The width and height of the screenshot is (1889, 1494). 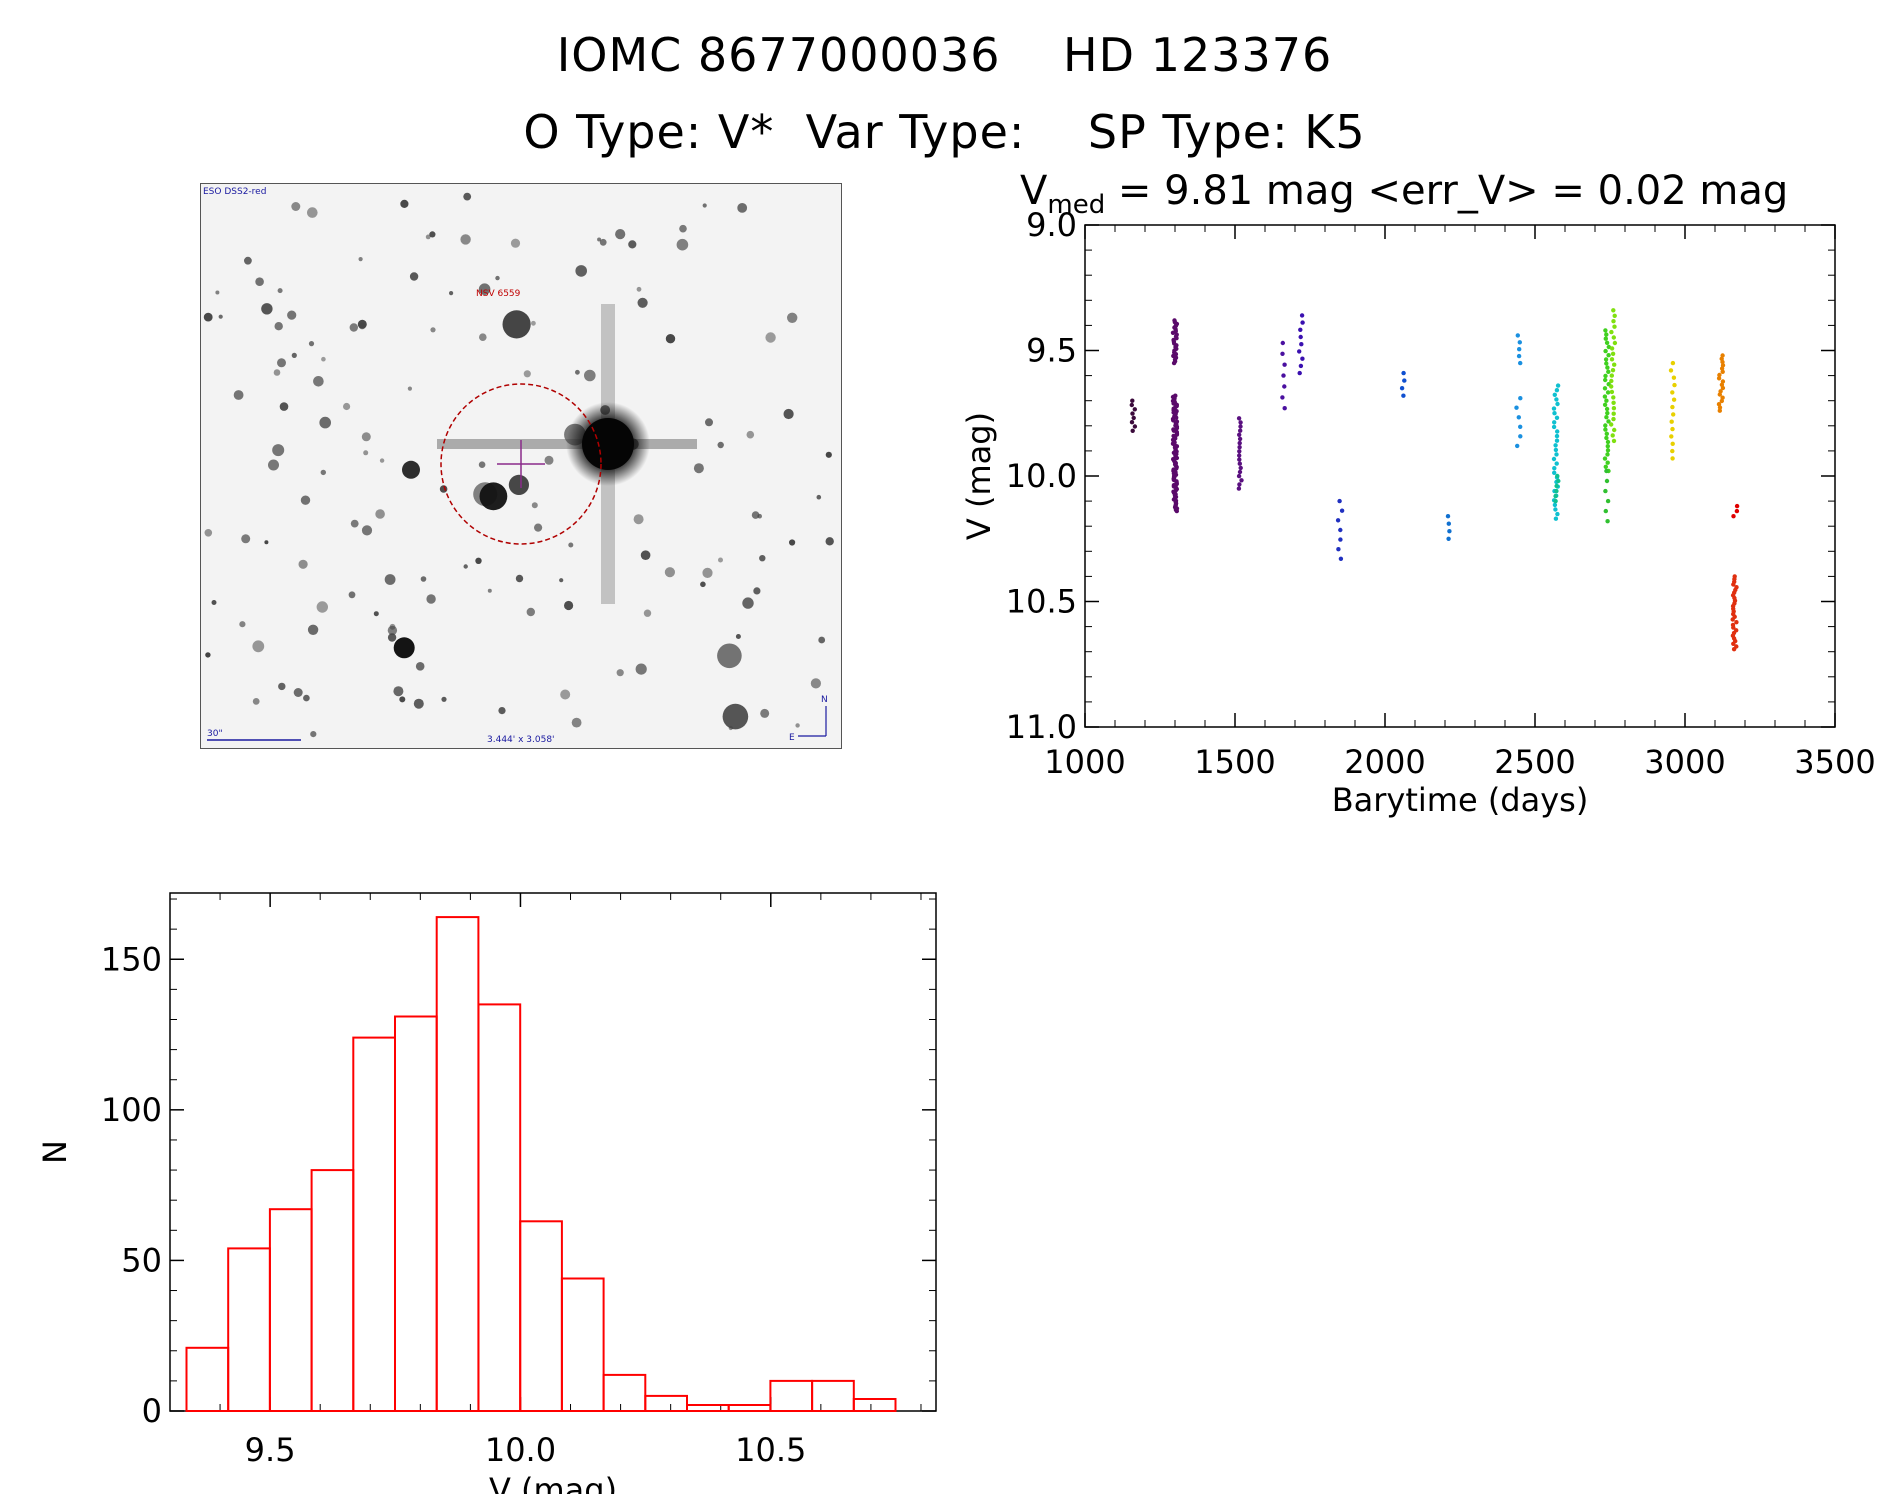 What do you see at coordinates (457, 1164) in the screenshot?
I see `histogram-bar` at bounding box center [457, 1164].